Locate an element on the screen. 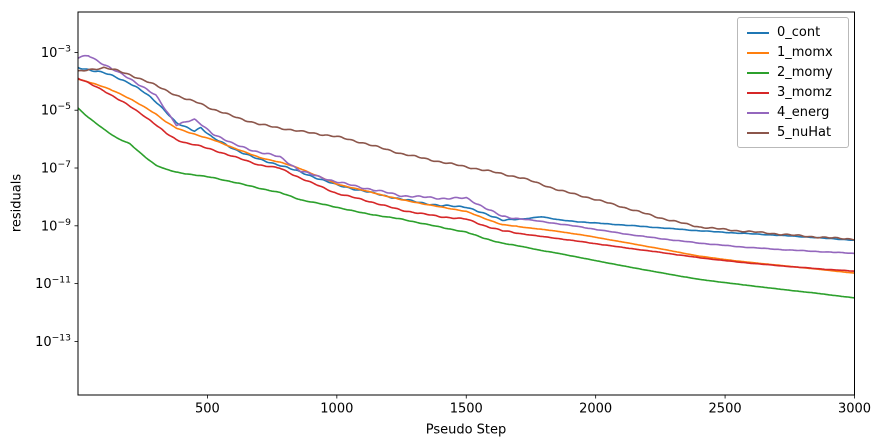 This screenshot has height=448, width=881. x-tick-label: 500 is located at coordinates (207, 409).